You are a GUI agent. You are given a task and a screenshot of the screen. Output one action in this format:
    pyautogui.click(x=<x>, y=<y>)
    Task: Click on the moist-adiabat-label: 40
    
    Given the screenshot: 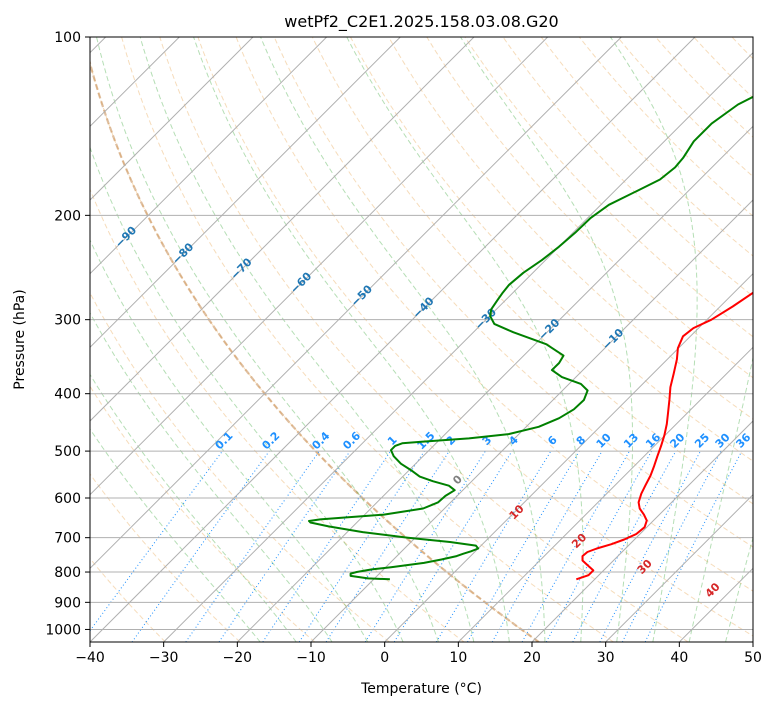 What is the action you would take?
    pyautogui.click(x=713, y=590)
    